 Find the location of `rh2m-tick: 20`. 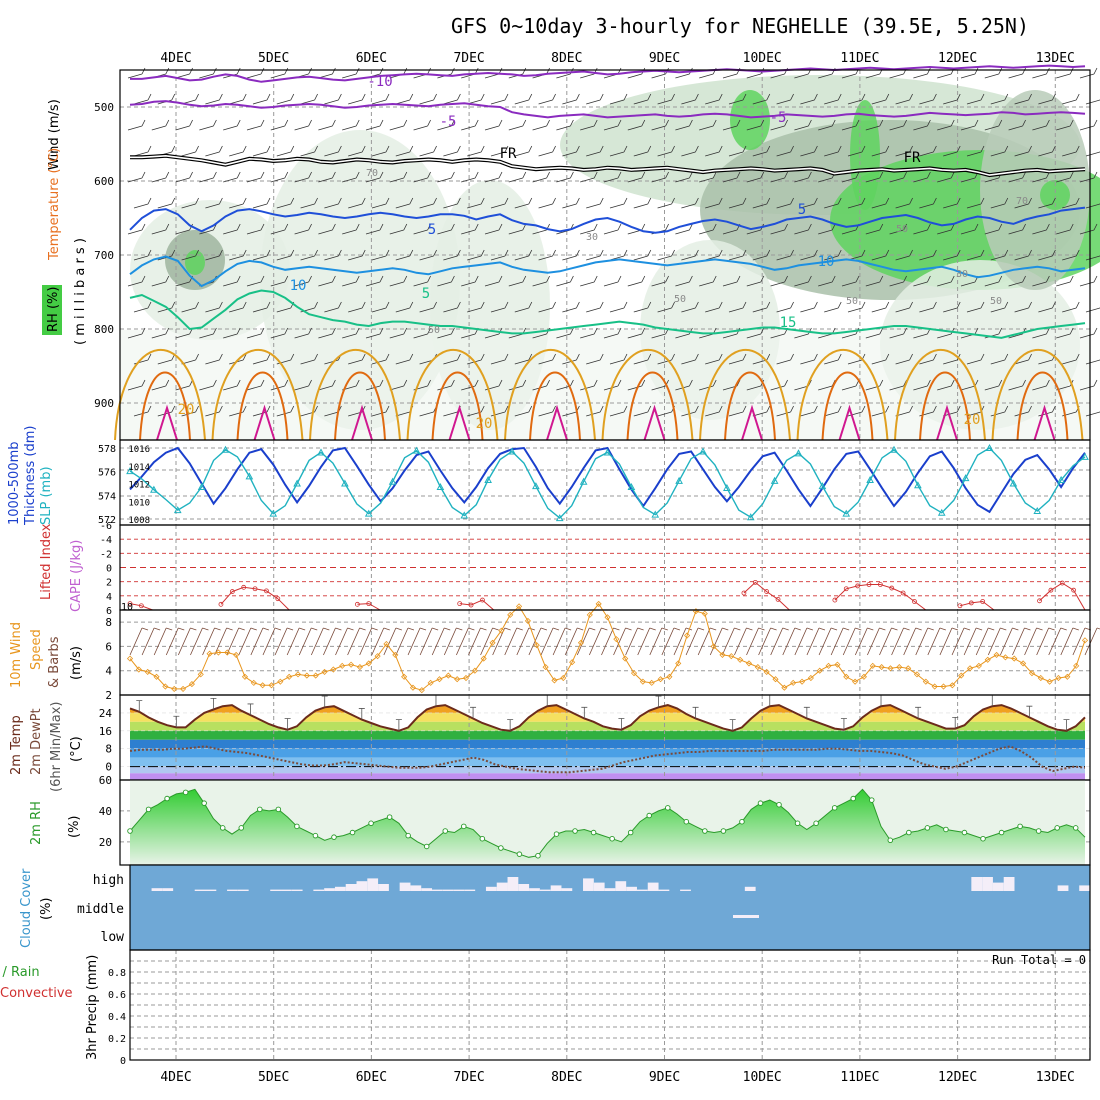

rh2m-tick: 20 is located at coordinates (105, 842).